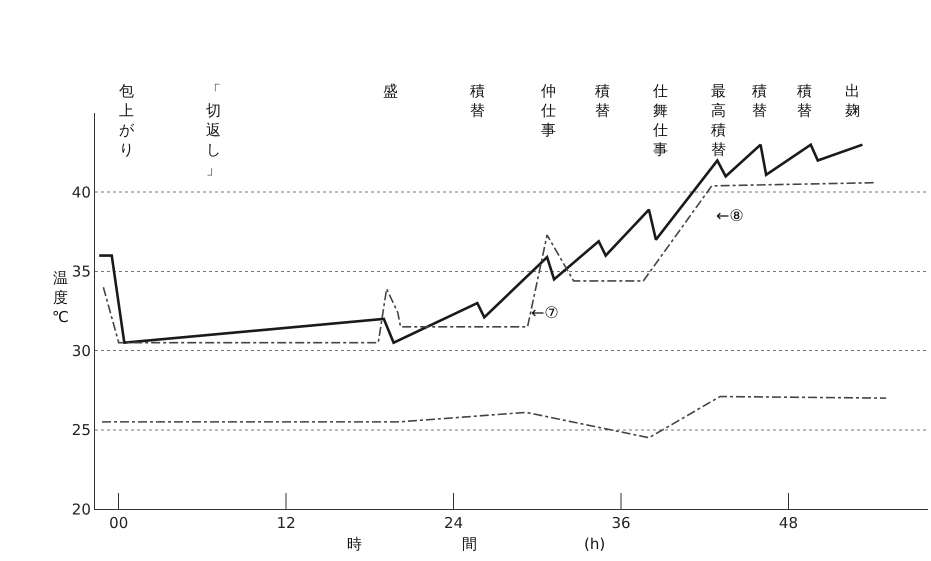 The height and width of the screenshot is (561, 931). What do you see at coordinates (454, 523) in the screenshot?
I see `x-tick-label: 24` at bounding box center [454, 523].